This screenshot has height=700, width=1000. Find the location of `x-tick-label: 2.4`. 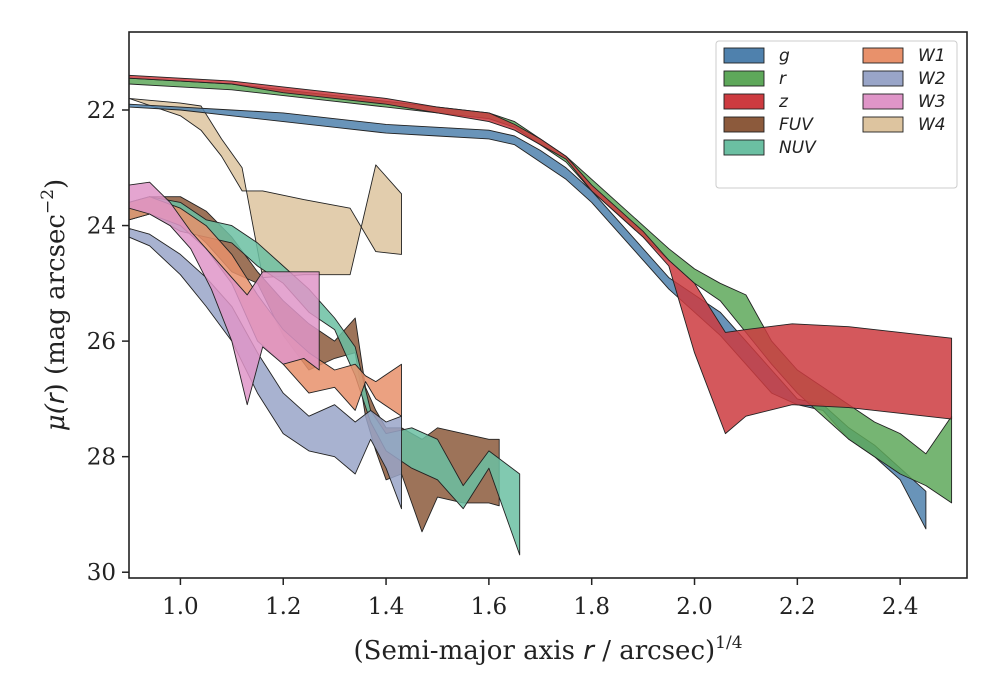

x-tick-label: 2.4 is located at coordinates (900, 607).